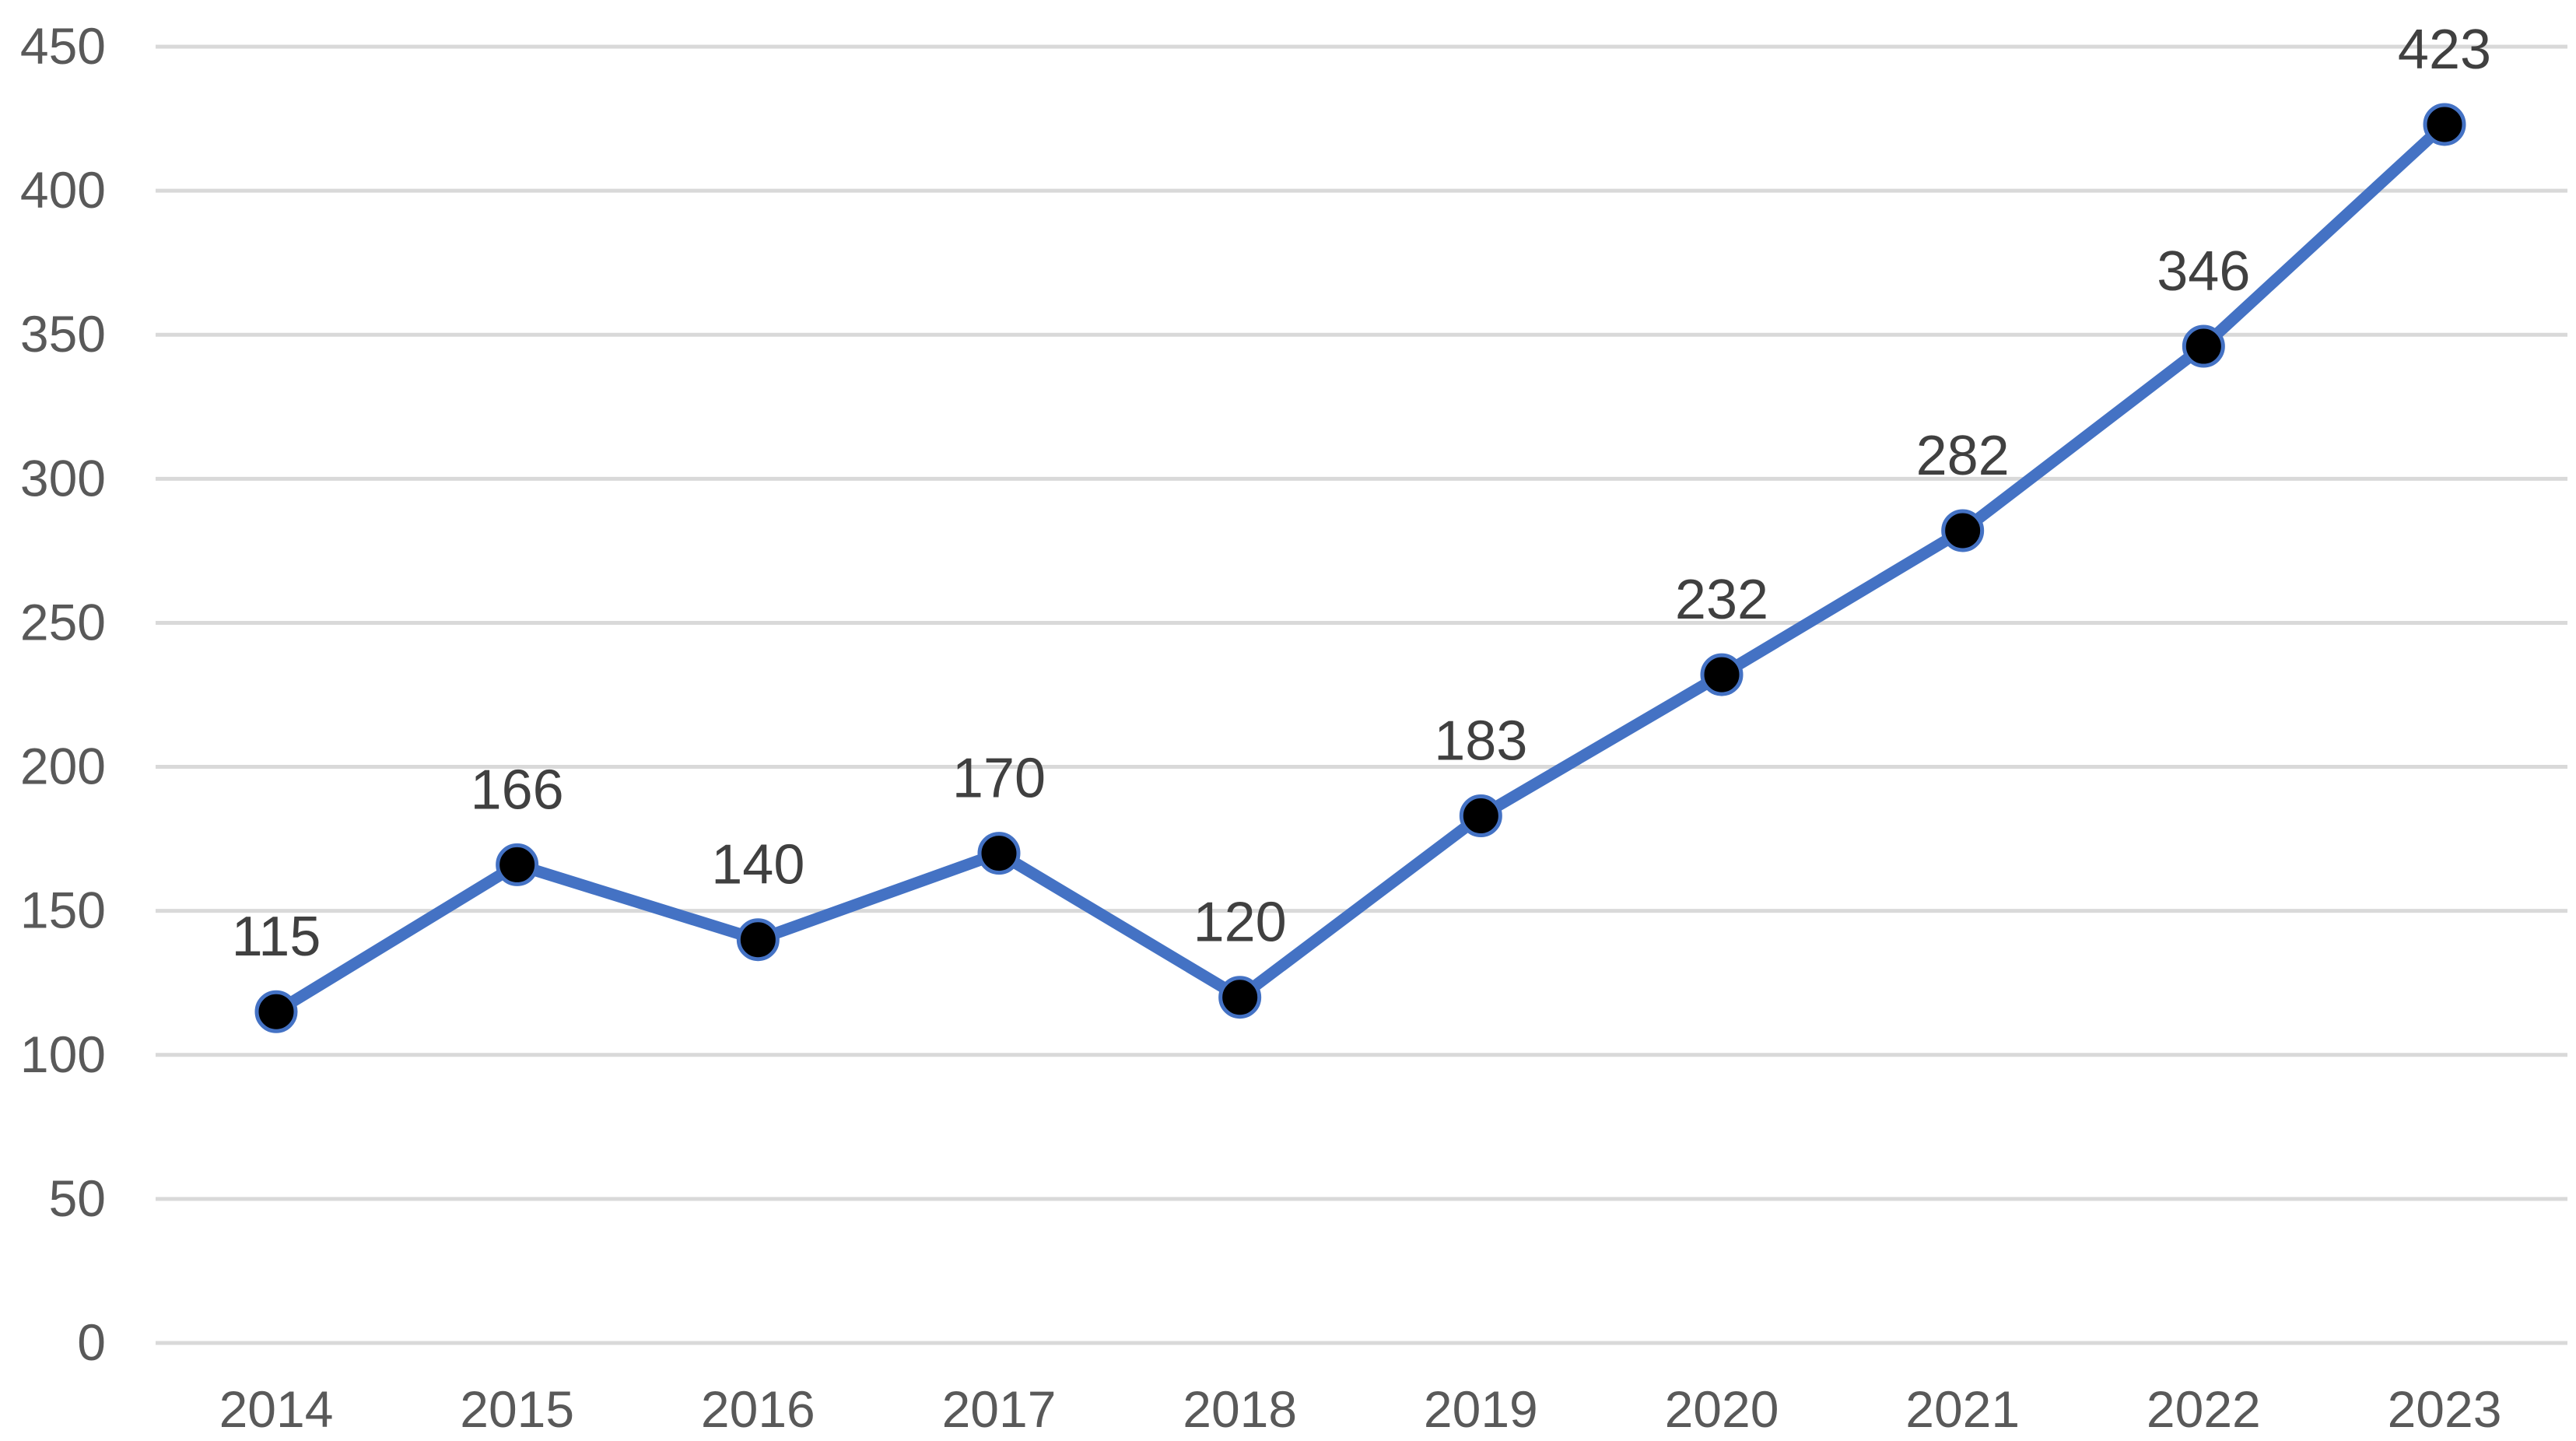  I want to click on data-label-2020: 232, so click(1721, 600).